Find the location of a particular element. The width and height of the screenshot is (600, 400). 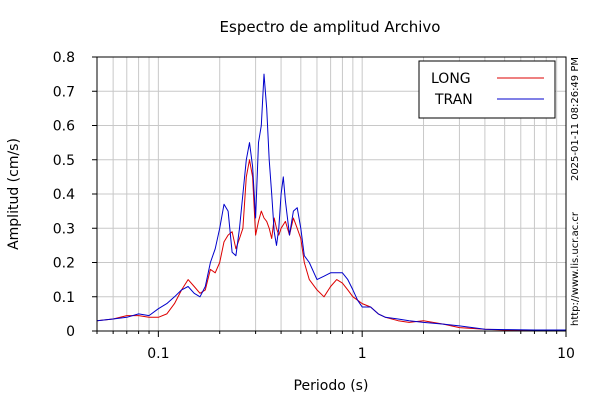

legend-label-tran: TRAN is located at coordinates (453, 100).